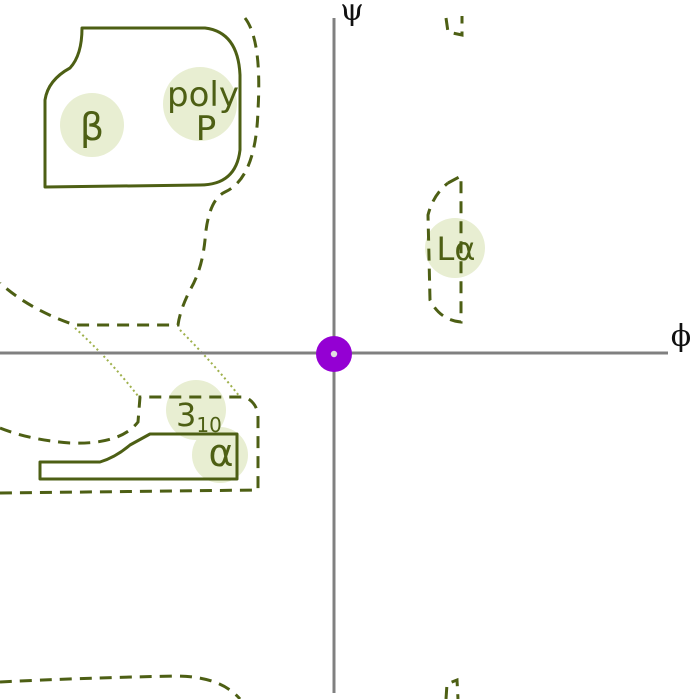  I want to click on alpha-highlight, so click(220, 455).